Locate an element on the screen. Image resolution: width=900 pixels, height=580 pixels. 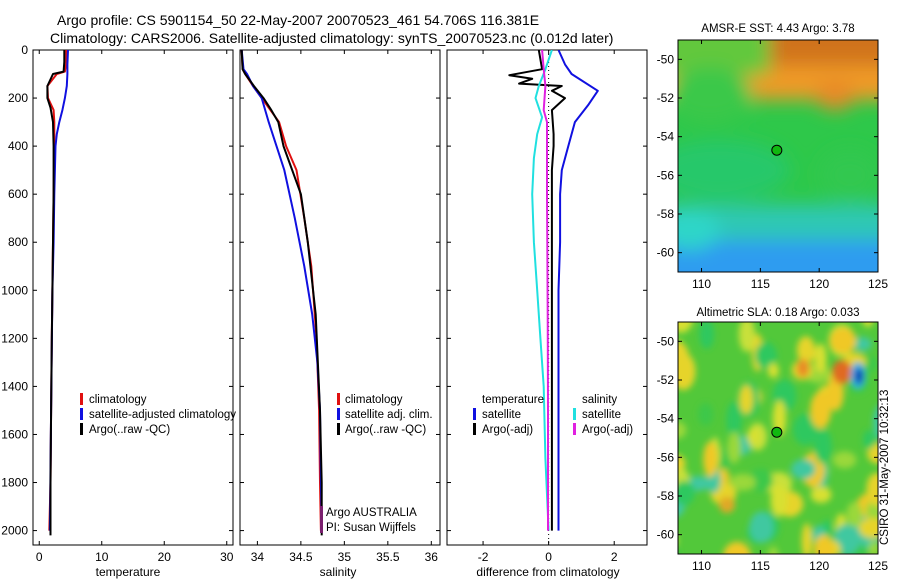
sst-map-frame is located at coordinates (778, 156).